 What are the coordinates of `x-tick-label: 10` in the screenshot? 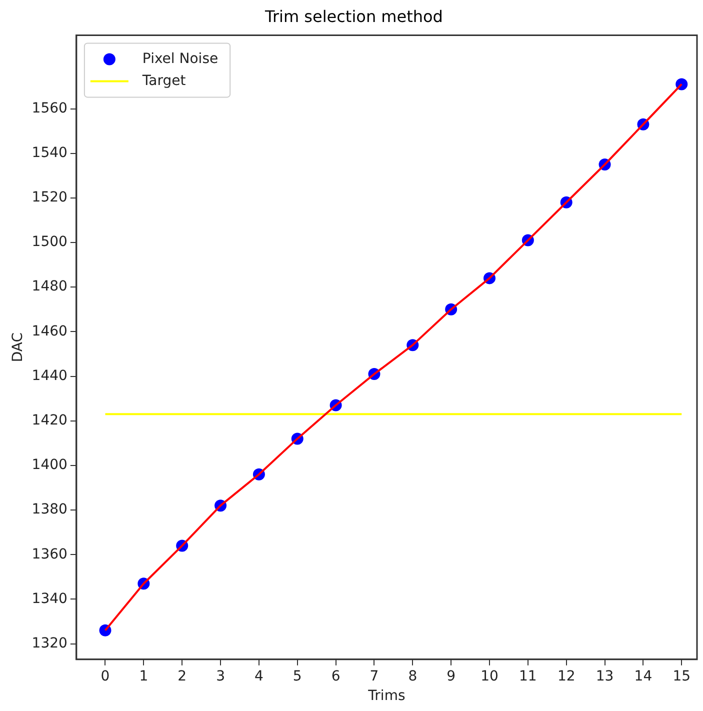 It's located at (489, 676).